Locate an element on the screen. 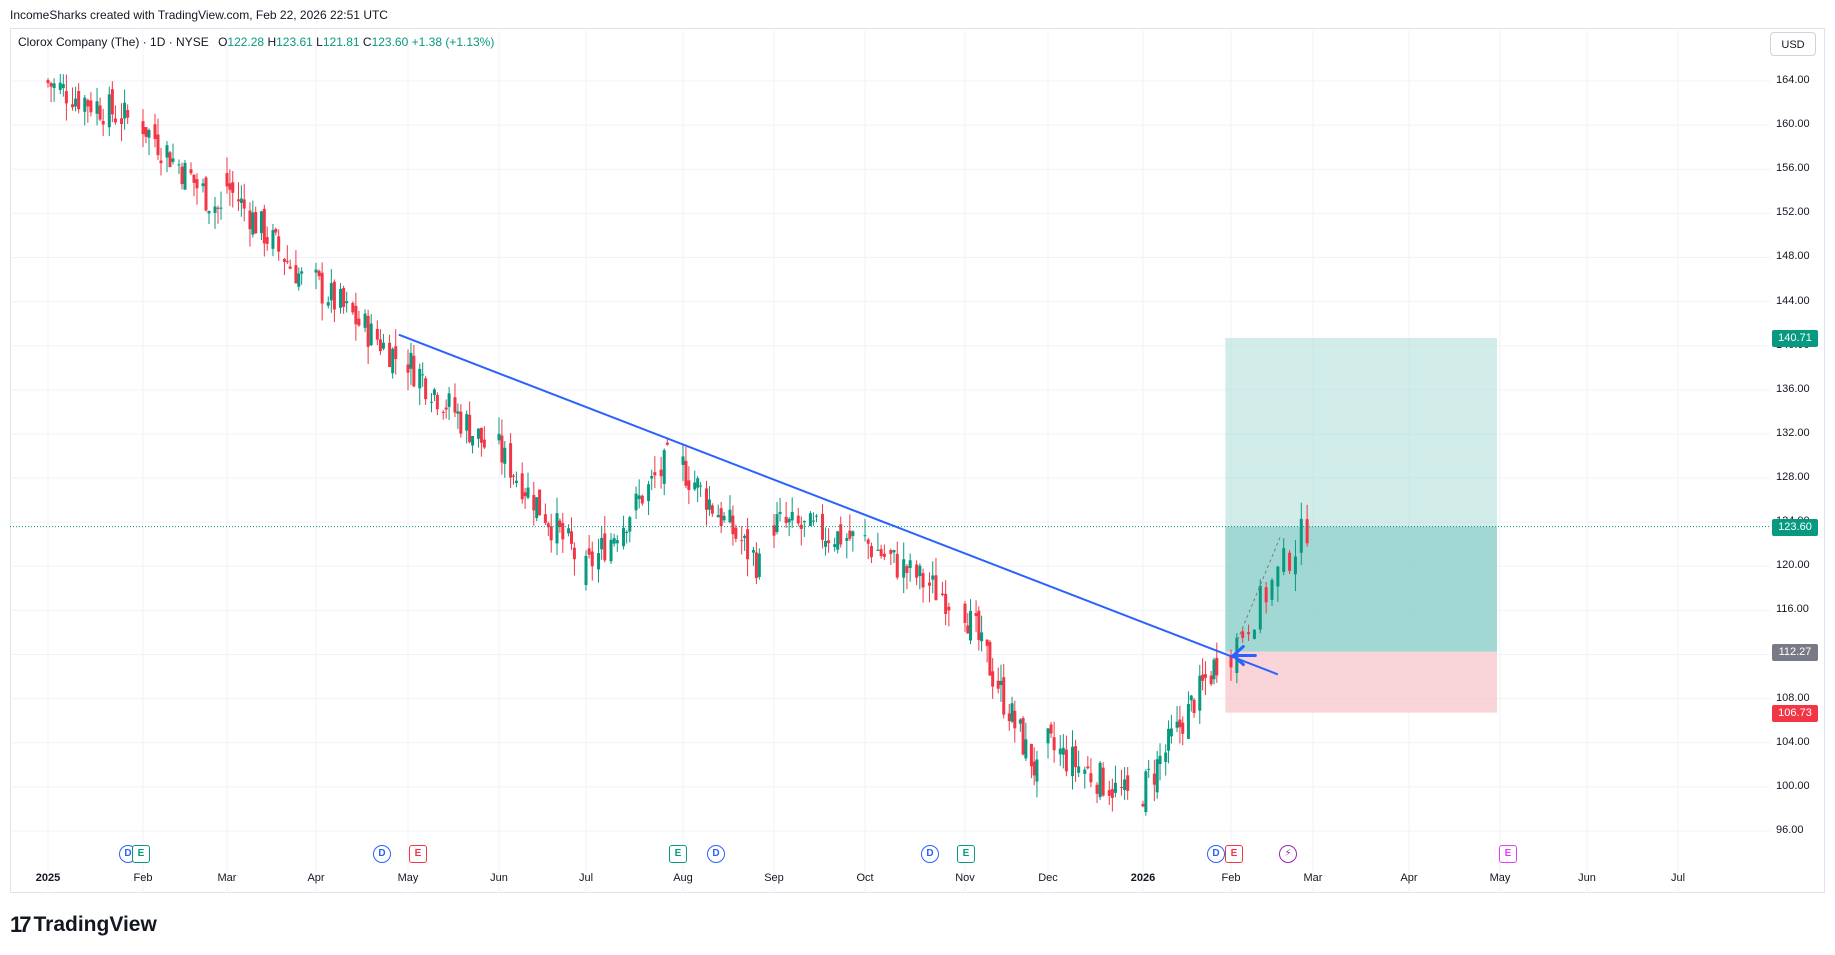  time-axis-label: Jul is located at coordinates (1678, 878).